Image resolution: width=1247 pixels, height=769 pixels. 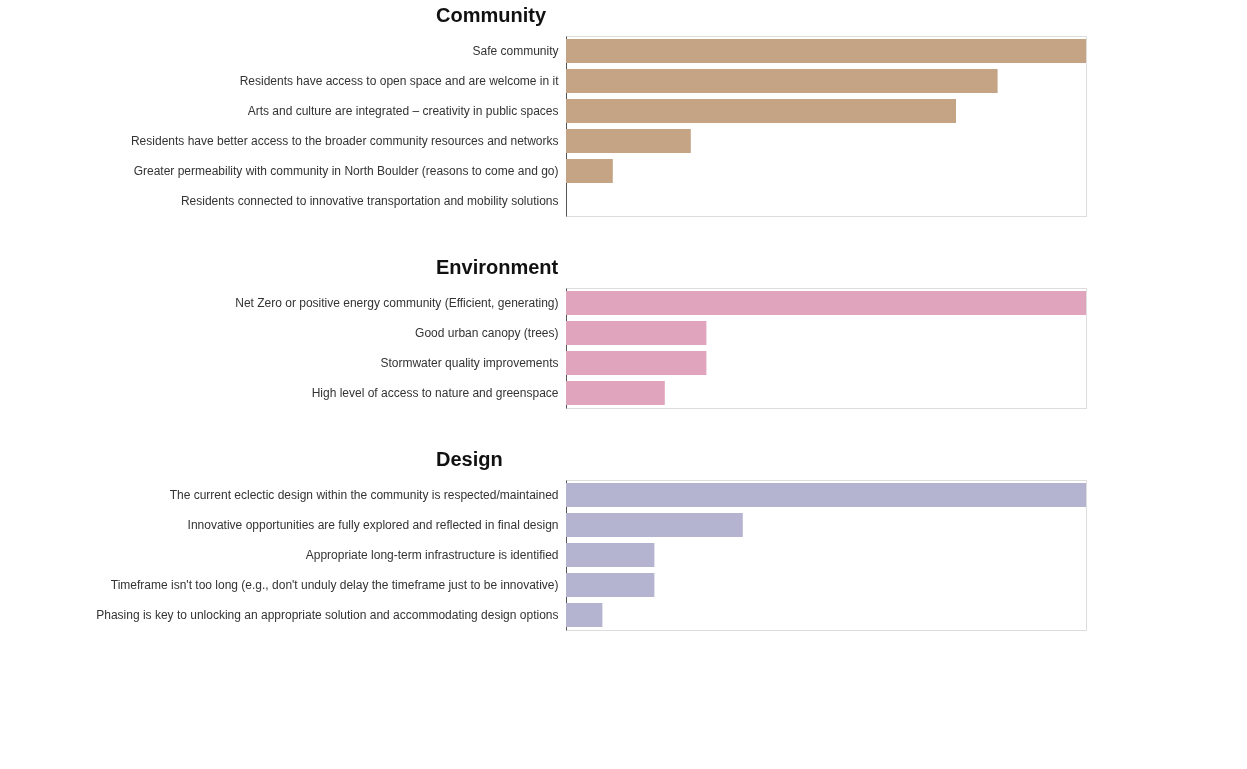 What do you see at coordinates (334, 585) in the screenshot?
I see `y-tick-label: Timeframe isn't too long (e.g., don't unduly delay the timeframe just to be innovative)` at bounding box center [334, 585].